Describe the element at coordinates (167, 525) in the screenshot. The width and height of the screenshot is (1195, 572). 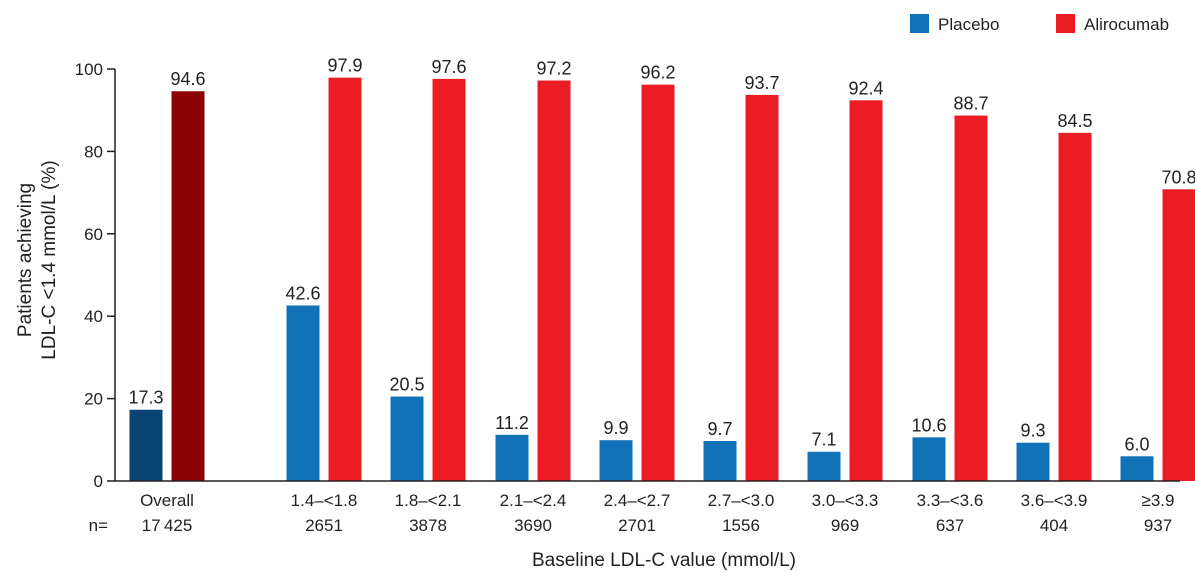
I see `n-value-label: 17 425` at that location.